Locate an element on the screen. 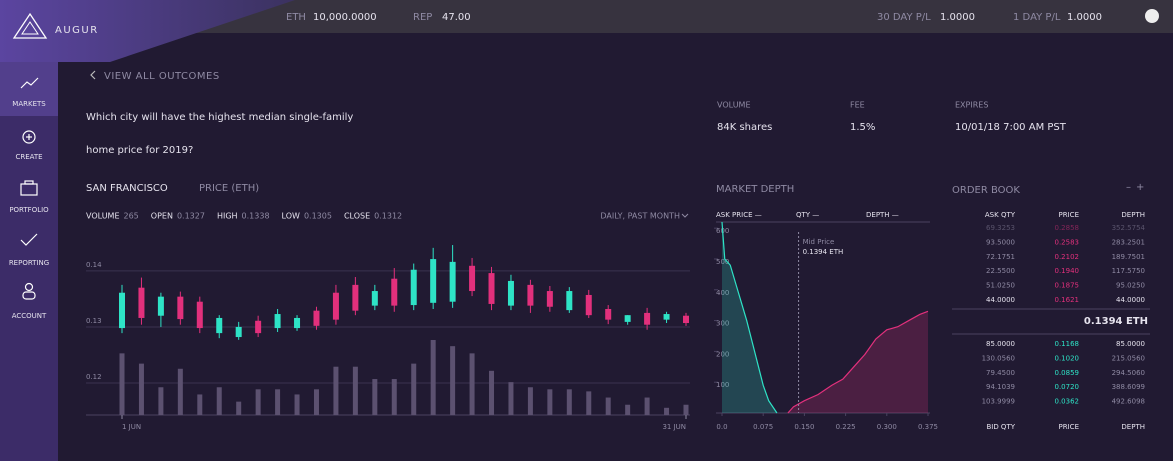  nav-item: CREATE is located at coordinates (28, 157).